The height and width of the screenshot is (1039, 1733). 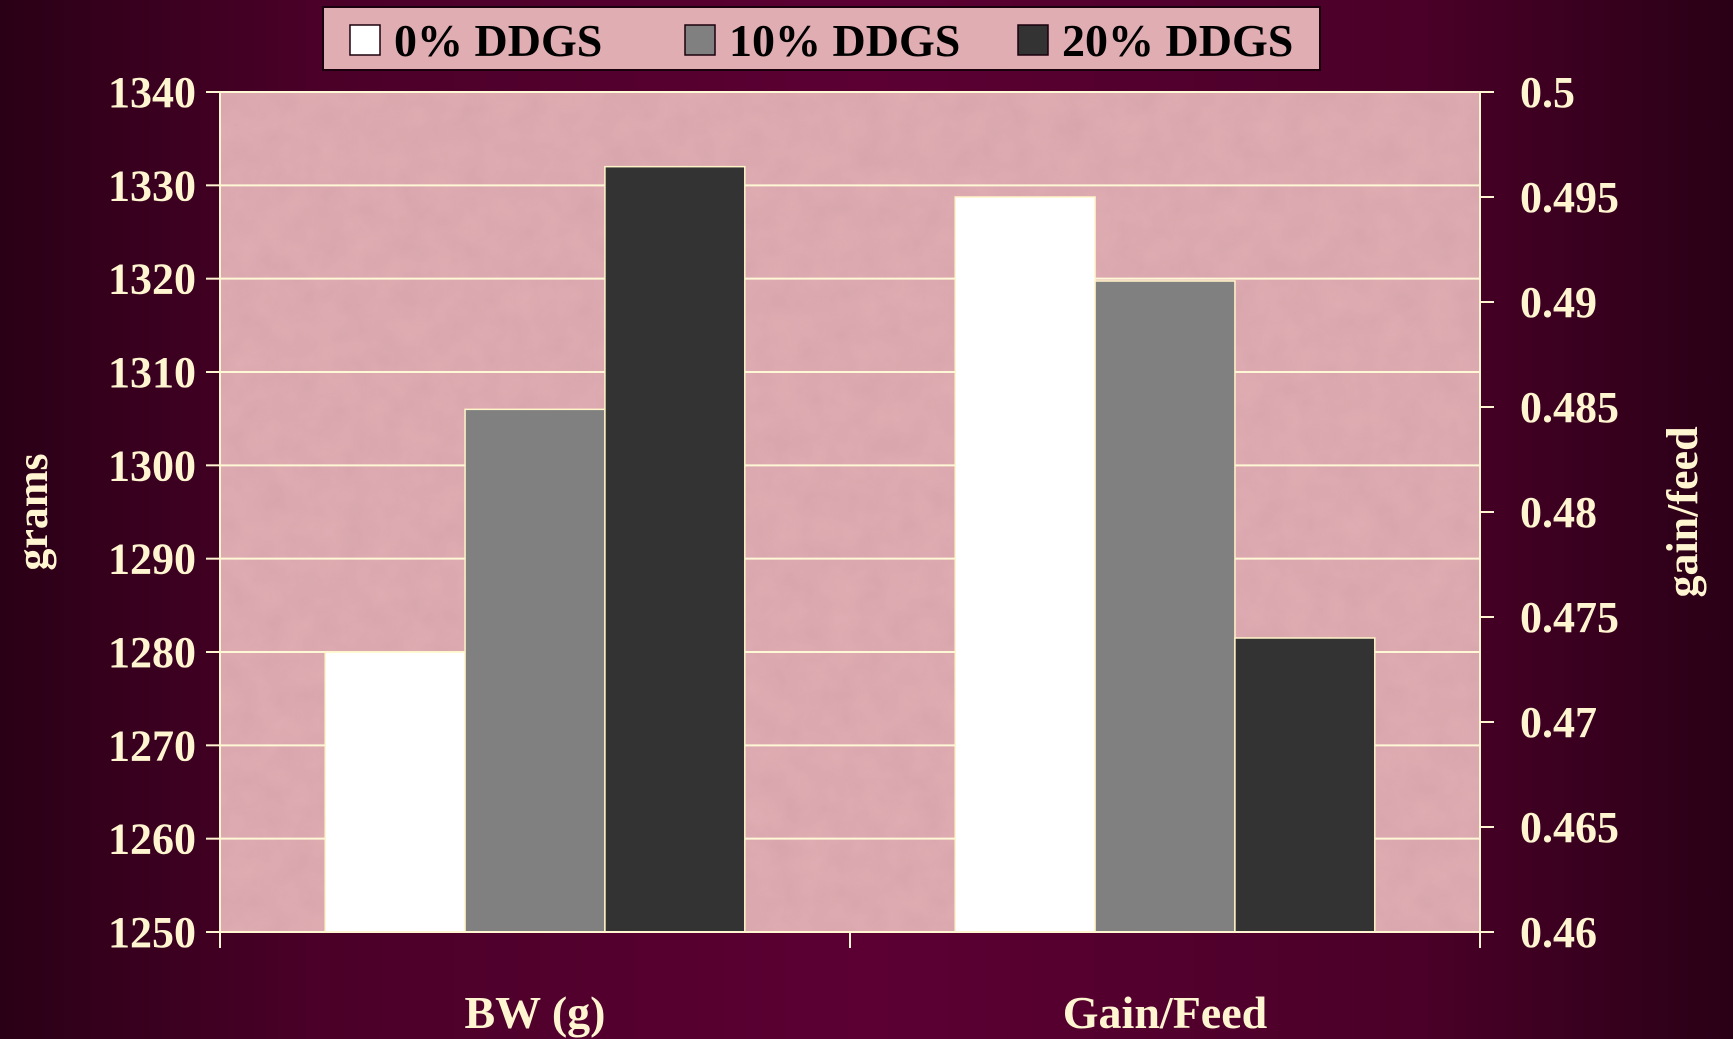 What do you see at coordinates (498, 40) in the screenshot?
I see `legend-label: 0% DDGS` at bounding box center [498, 40].